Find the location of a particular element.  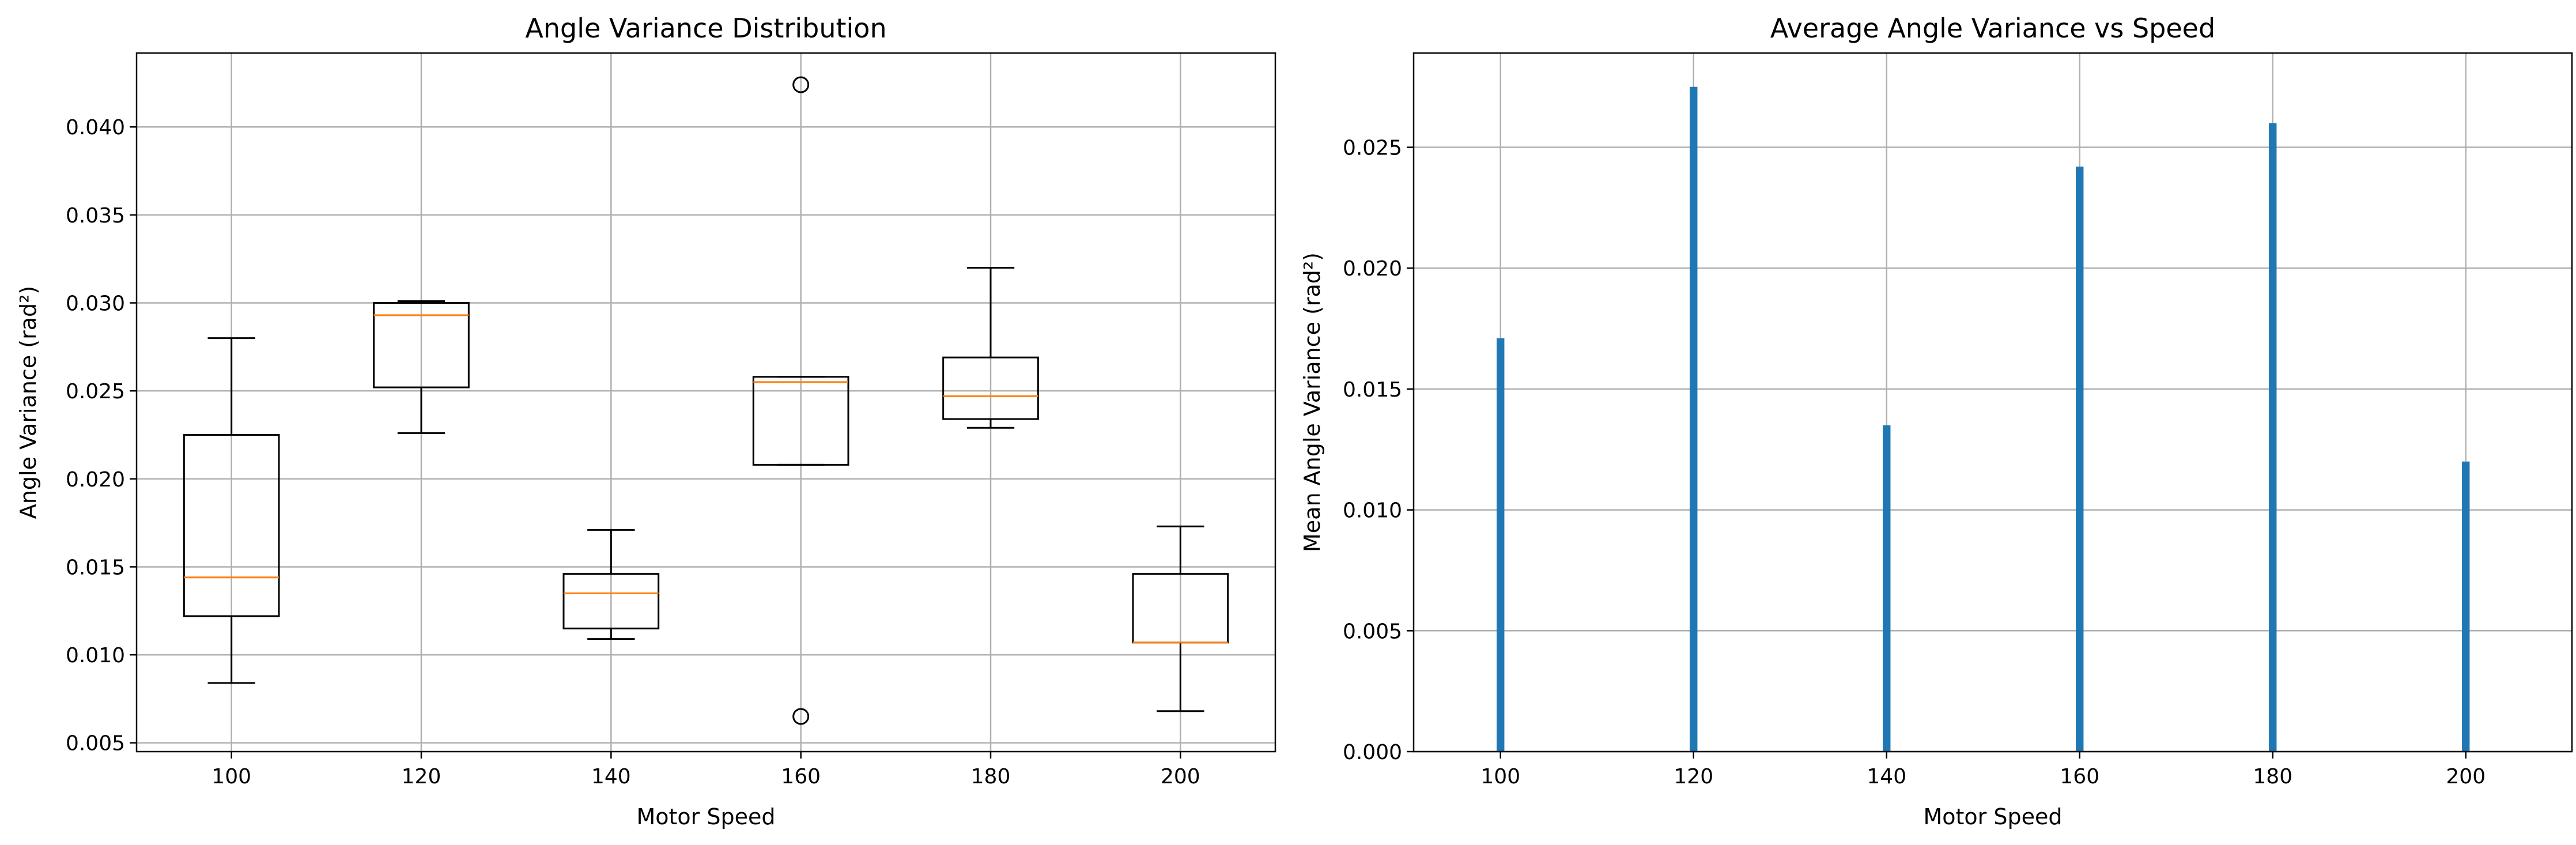

box-plot-x-axis-label: Motor Speed is located at coordinates (706, 817).